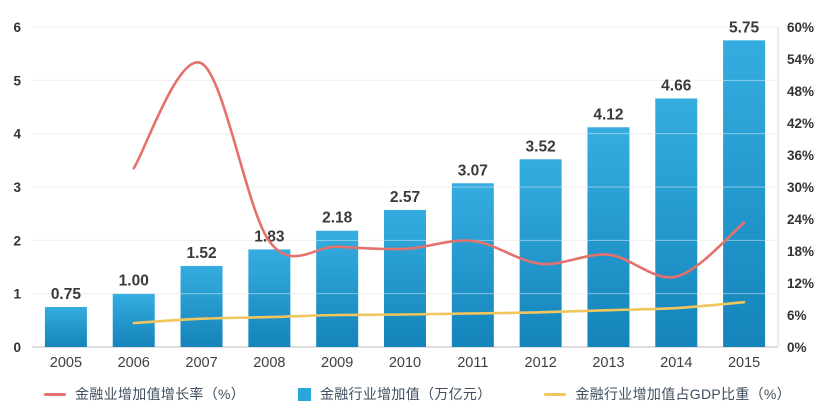 Image resolution: width=819 pixels, height=415 pixels. I want to click on svg-text: 2015, so click(744, 363).